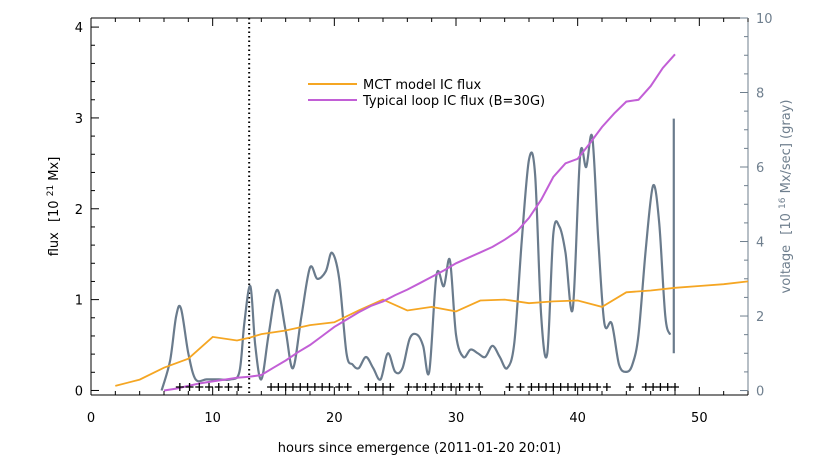 The height and width of the screenshot is (461, 830). I want to click on x-tick-label: 0, so click(91, 418).